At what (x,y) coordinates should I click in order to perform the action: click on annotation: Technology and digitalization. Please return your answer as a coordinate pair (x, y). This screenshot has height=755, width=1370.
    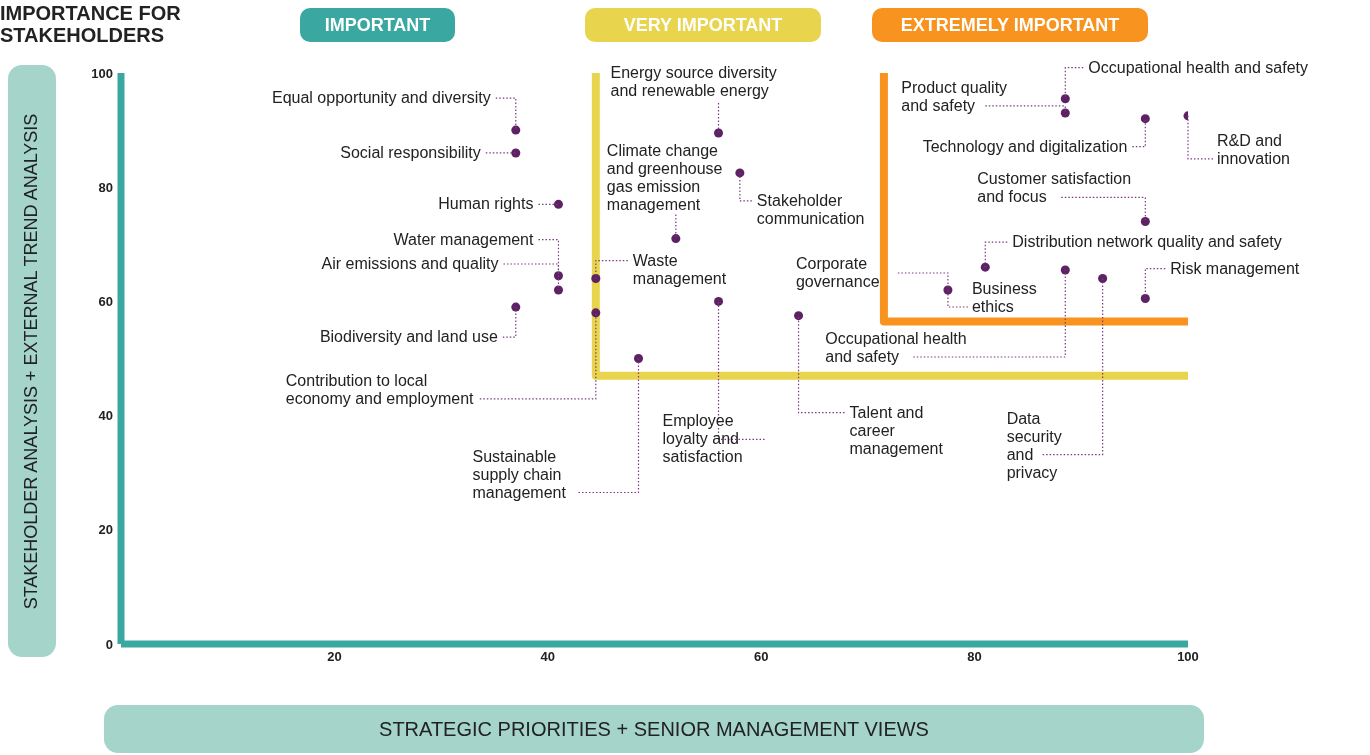
    Looking at the image, I should click on (1025, 146).